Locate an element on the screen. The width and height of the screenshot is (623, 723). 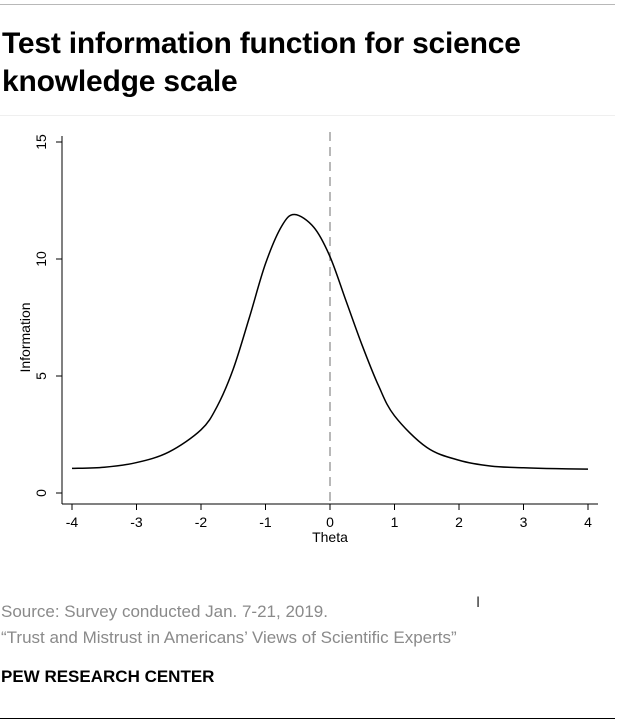
y-tick-label: 15 is located at coordinates (41, 142).